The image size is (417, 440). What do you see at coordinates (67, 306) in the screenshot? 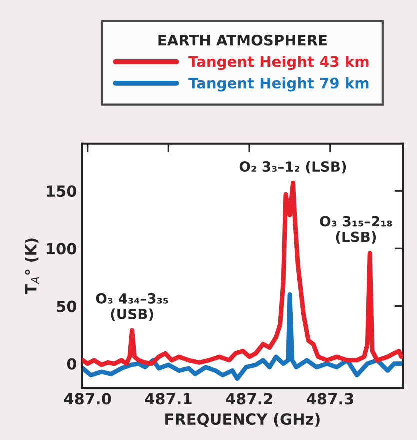
I see `y-tick-label: 50` at bounding box center [67, 306].